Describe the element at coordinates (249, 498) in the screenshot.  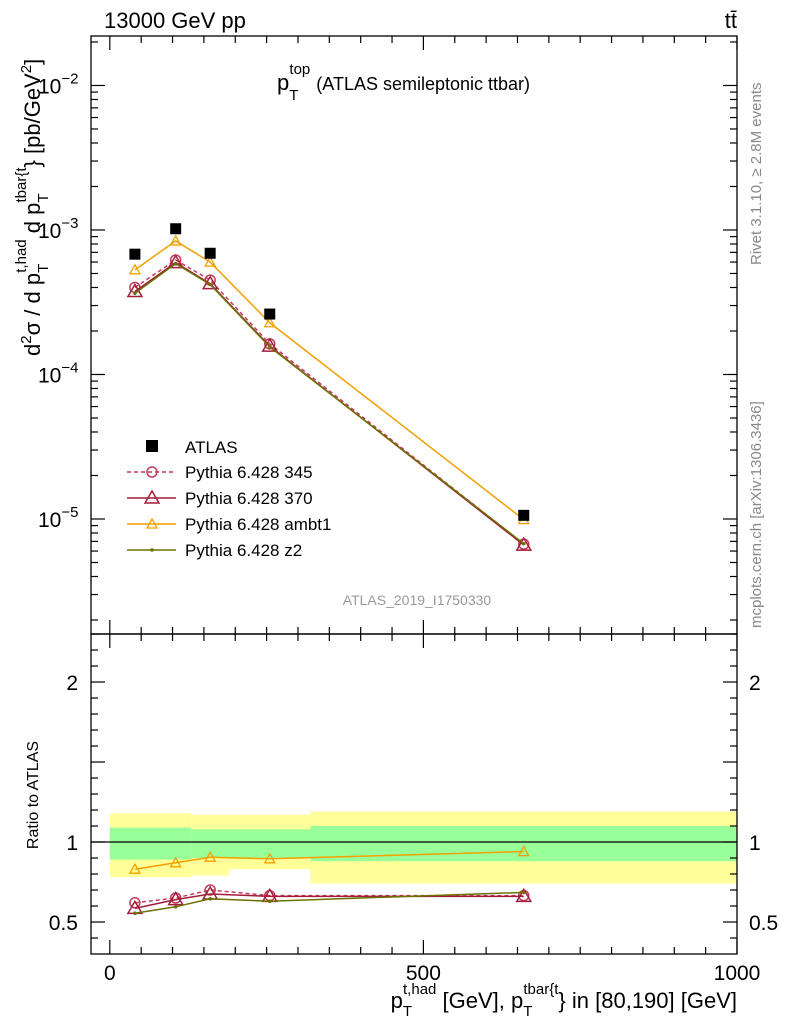
I see `legend-370-label: Pythia 6.428 370` at that location.